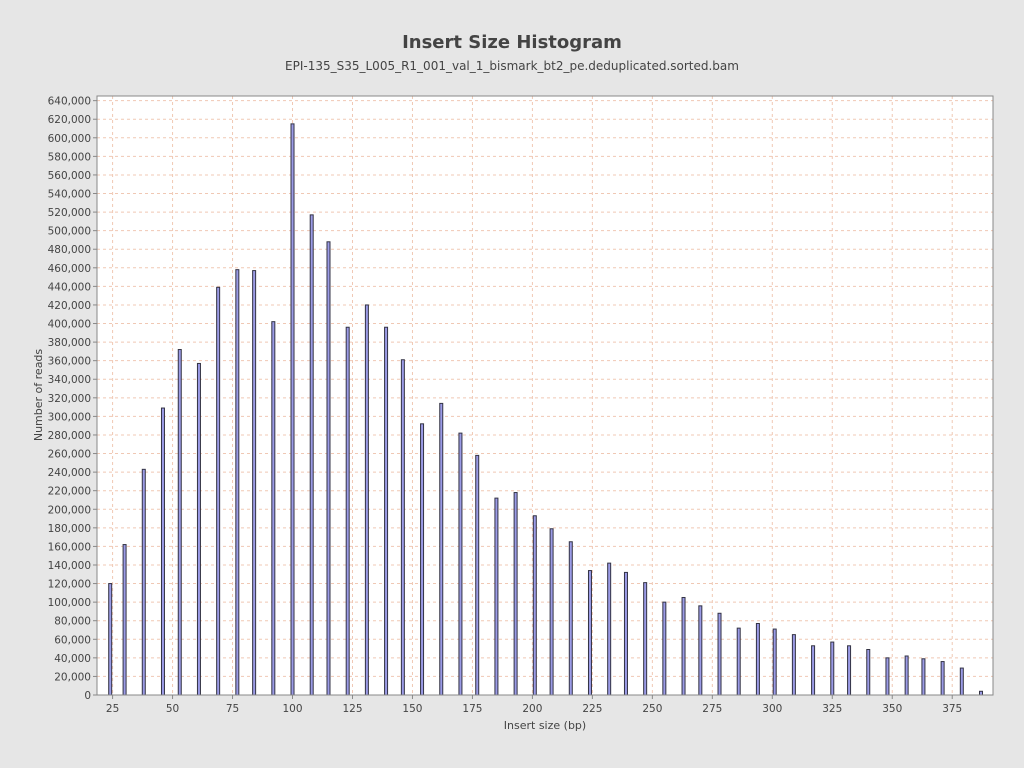 The width and height of the screenshot is (1024, 768). I want to click on y-tick-label: 60,000, so click(72, 640).